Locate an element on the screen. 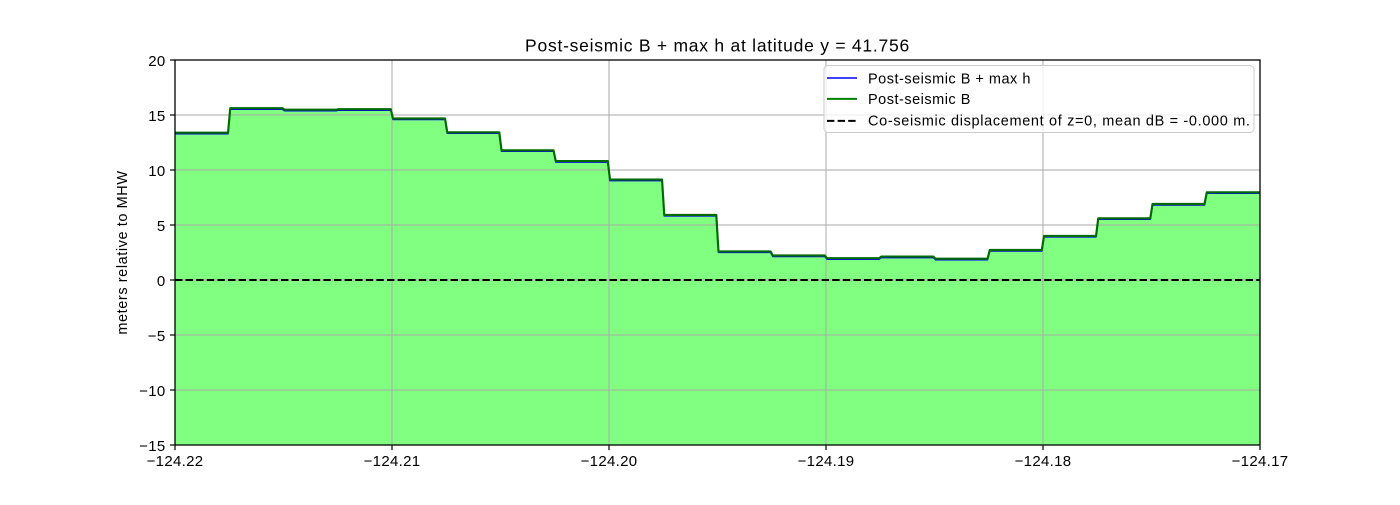 Image resolution: width=1400 pixels, height=505 pixels. svg-text: −5 is located at coordinates (157, 336).